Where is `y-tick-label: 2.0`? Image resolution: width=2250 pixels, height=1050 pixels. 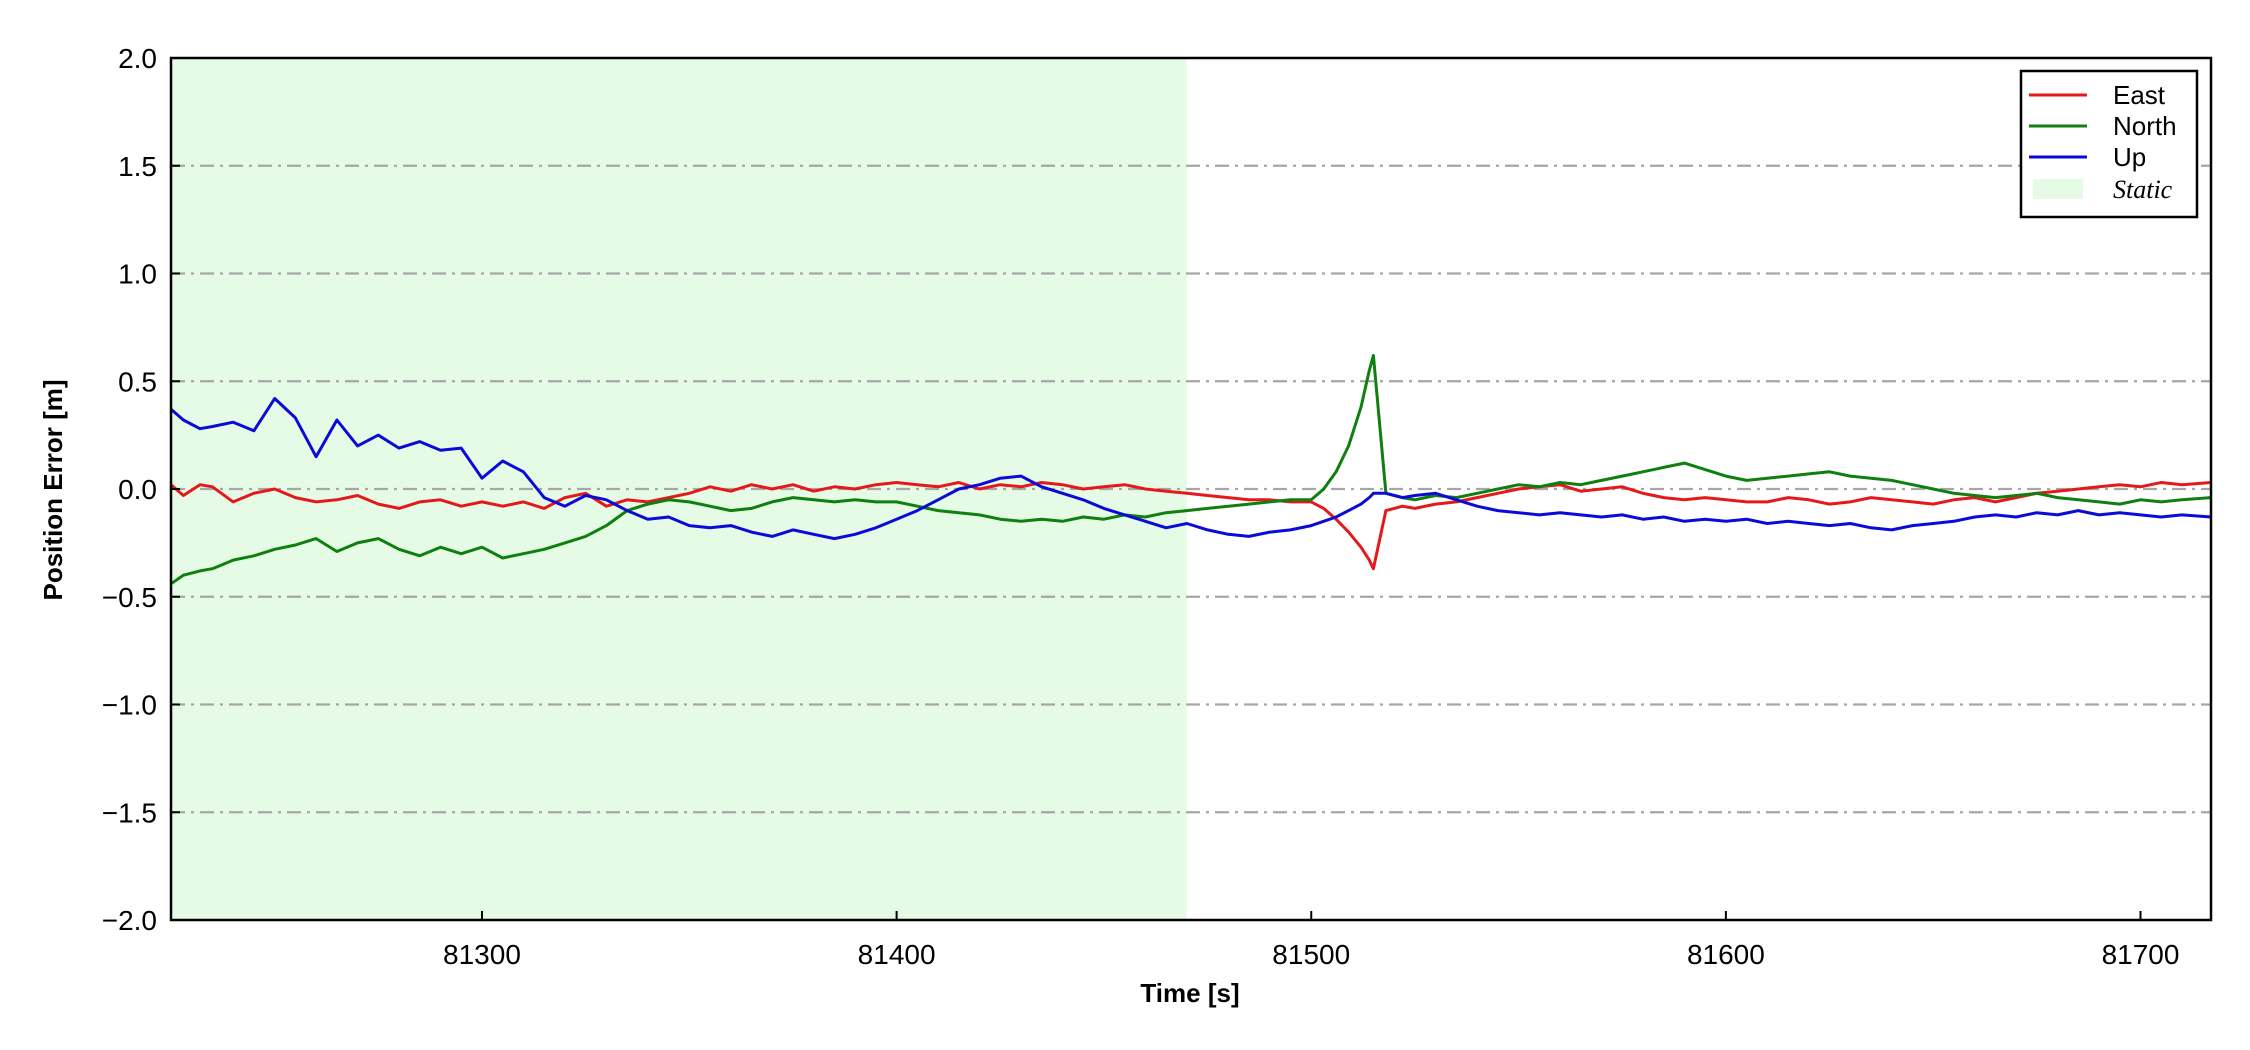
y-tick-label: 2.0 is located at coordinates (137, 58).